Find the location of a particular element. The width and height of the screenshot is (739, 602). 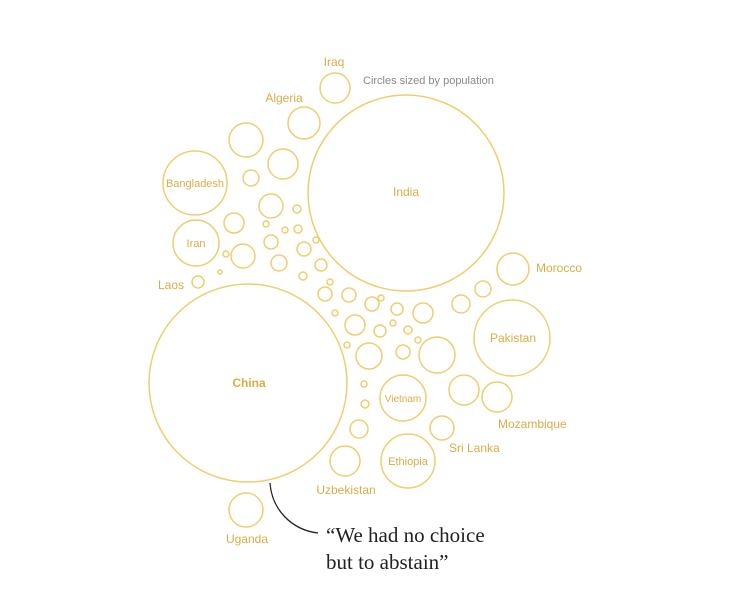

country-circle-pakistan is located at coordinates (512, 338).